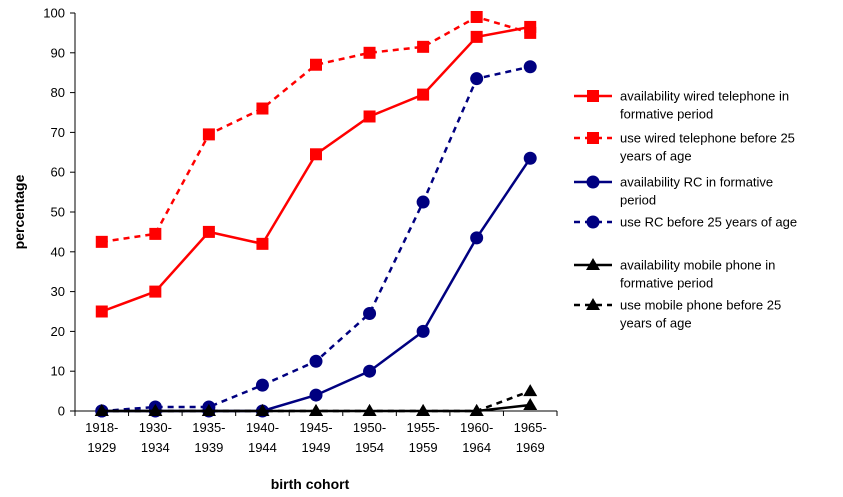  What do you see at coordinates (208, 437) in the screenshot?
I see `x-tick-label: 1935-1939` at bounding box center [208, 437].